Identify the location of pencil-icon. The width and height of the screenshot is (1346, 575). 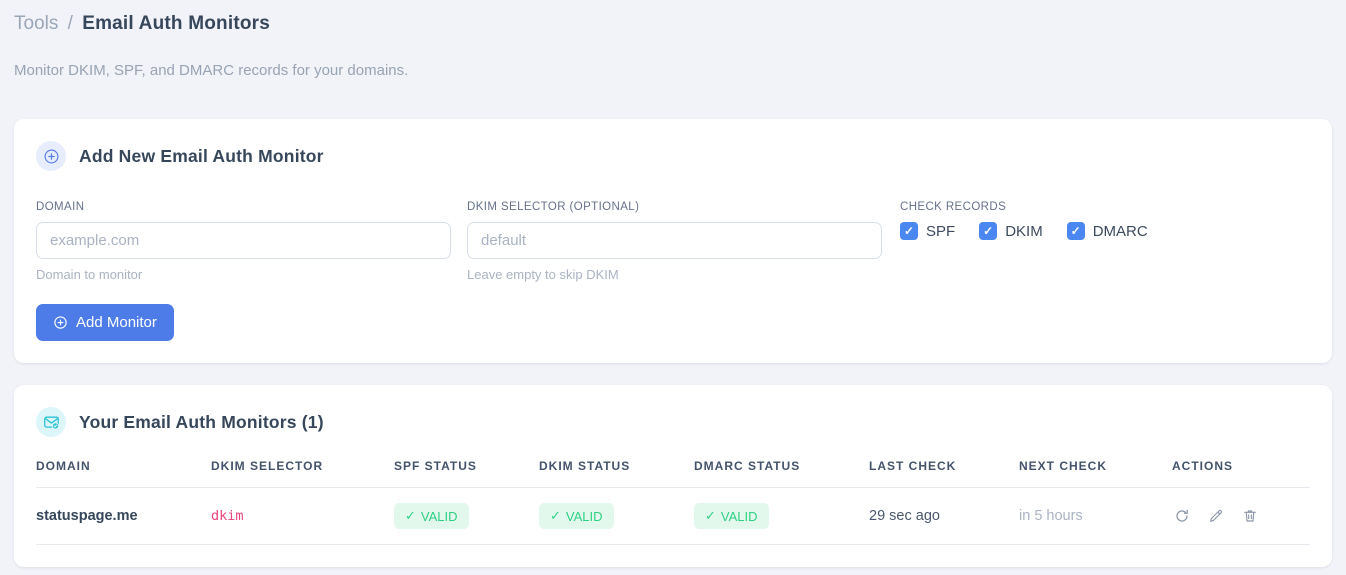
(1216, 515).